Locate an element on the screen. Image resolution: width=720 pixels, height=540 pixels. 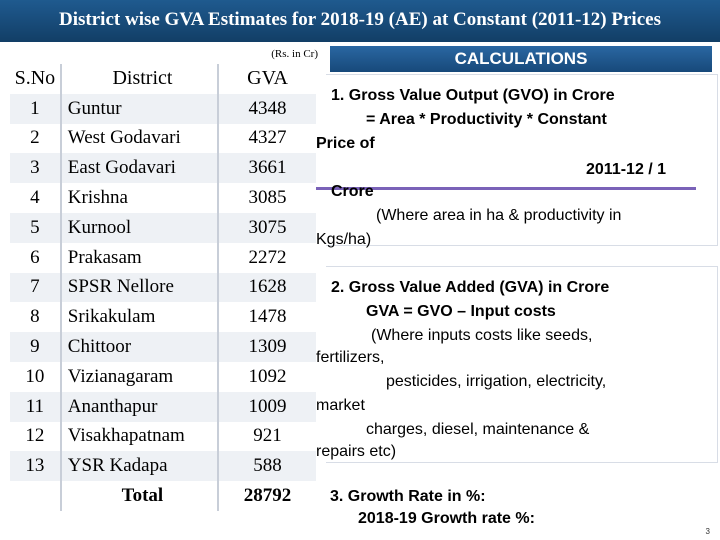
table-row: 5 Kurnool 3075 is located at coordinates (163, 227).